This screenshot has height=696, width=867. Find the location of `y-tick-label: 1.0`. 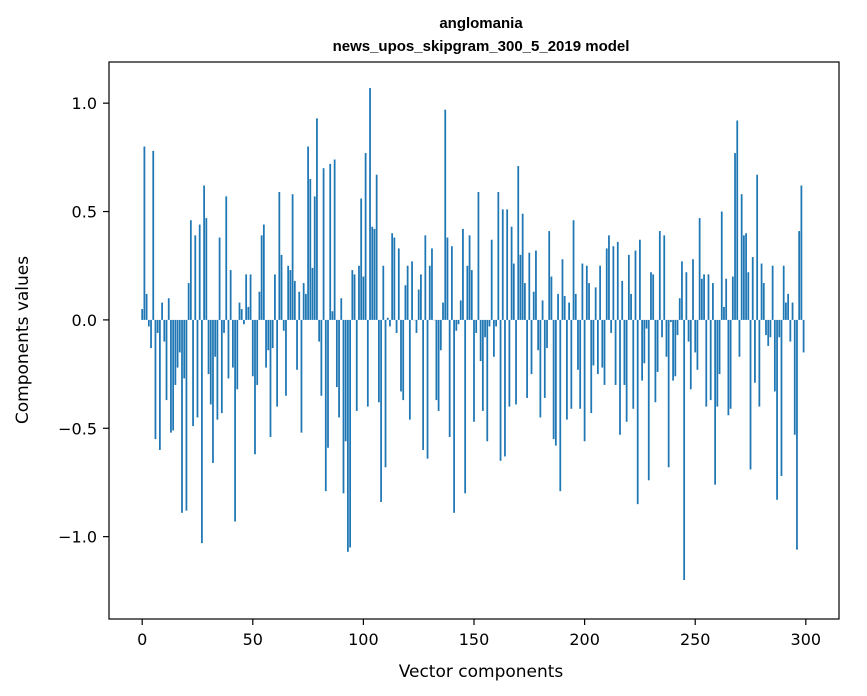

y-tick-label: 1.0 is located at coordinates (84, 103).